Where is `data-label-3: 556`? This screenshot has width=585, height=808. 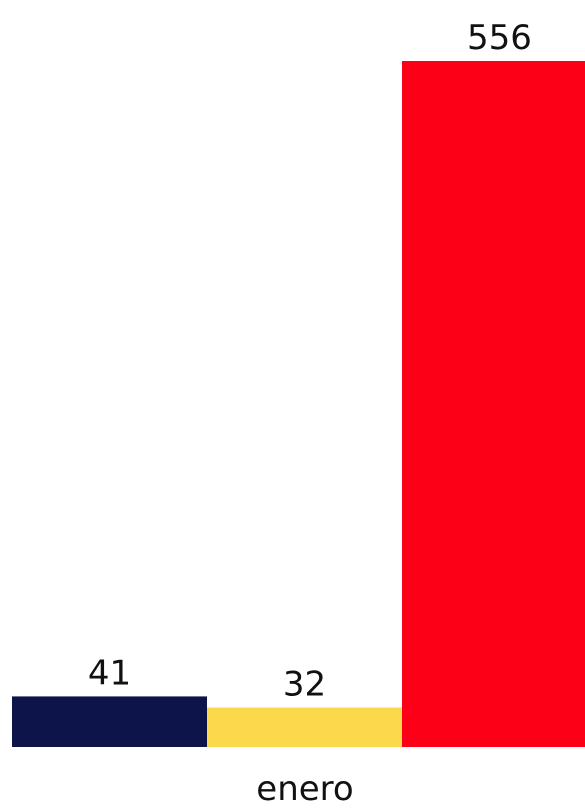
data-label-3: 556 is located at coordinates (499, 38).